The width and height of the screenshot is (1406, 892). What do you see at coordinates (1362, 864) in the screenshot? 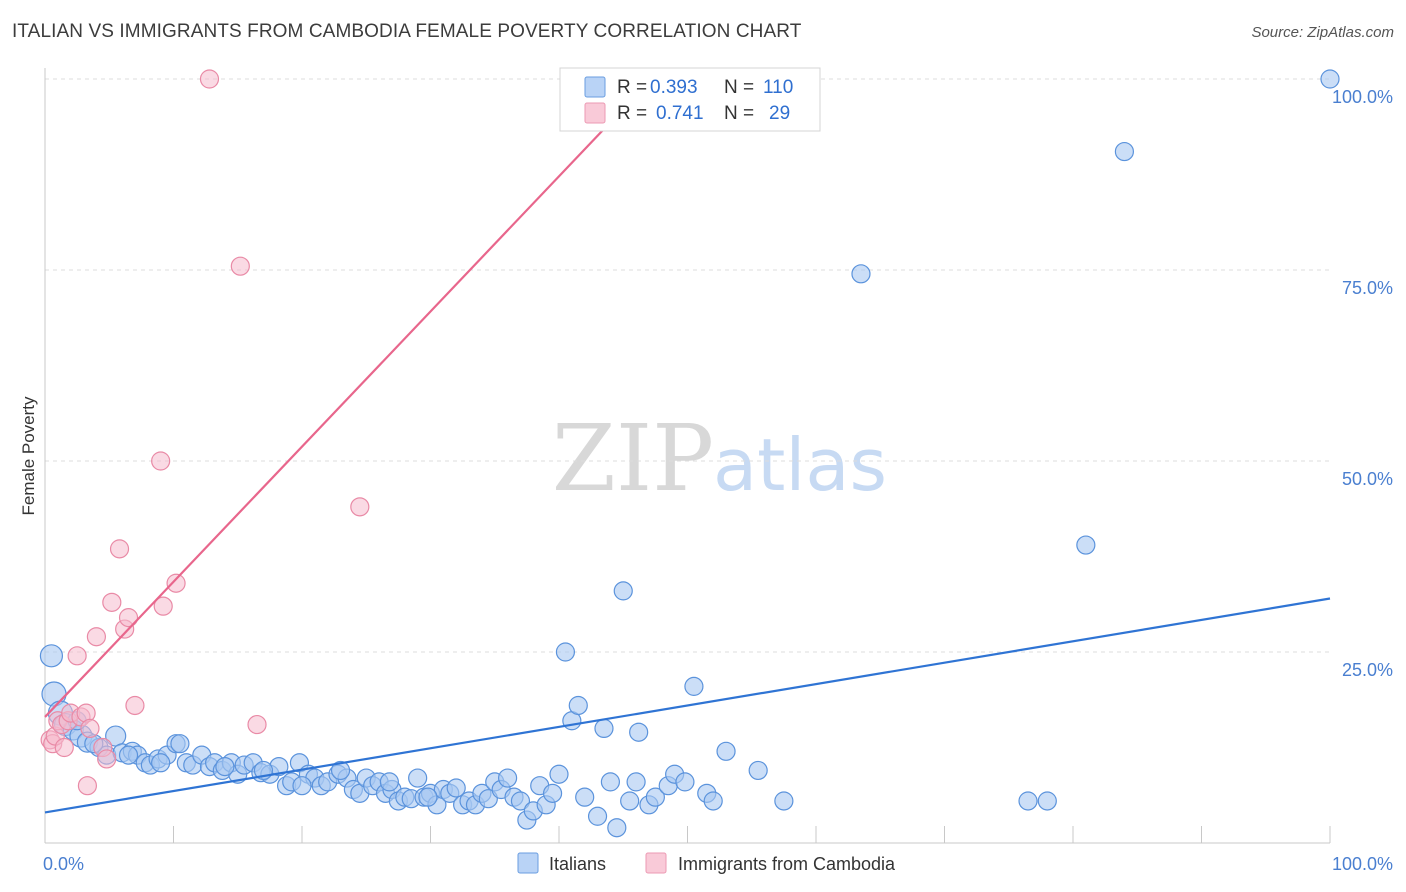
I see `x-tick-label-1: 100.0%` at bounding box center [1362, 864].